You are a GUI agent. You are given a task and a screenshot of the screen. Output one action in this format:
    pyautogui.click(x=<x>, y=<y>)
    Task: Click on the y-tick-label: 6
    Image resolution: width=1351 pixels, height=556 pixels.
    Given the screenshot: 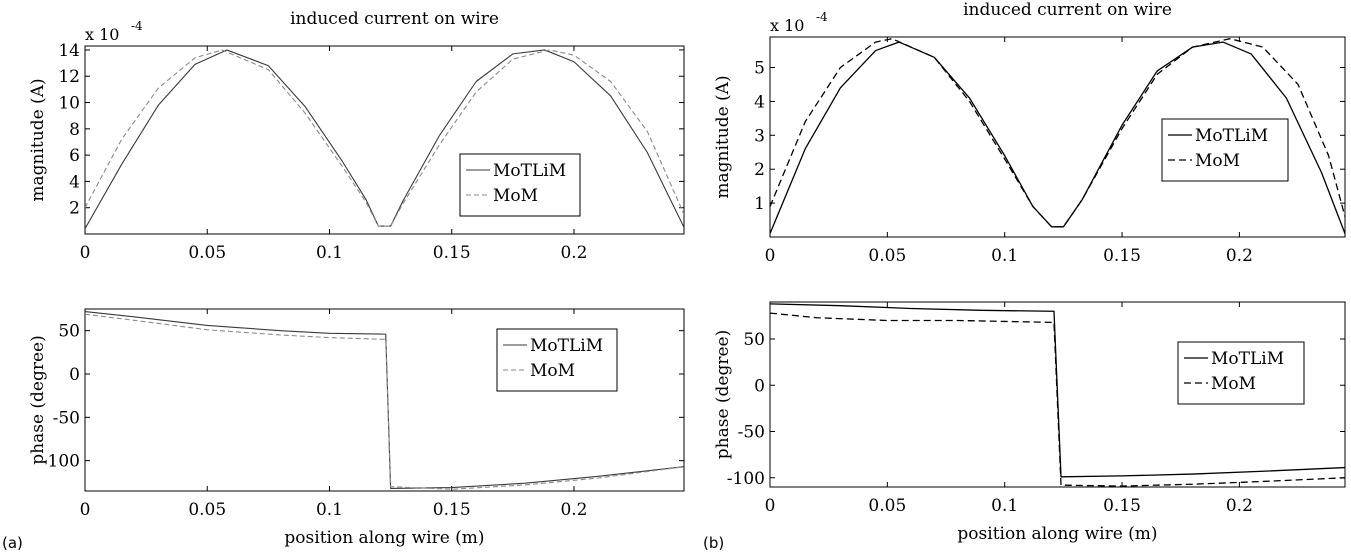 What is the action you would take?
    pyautogui.click(x=74, y=156)
    